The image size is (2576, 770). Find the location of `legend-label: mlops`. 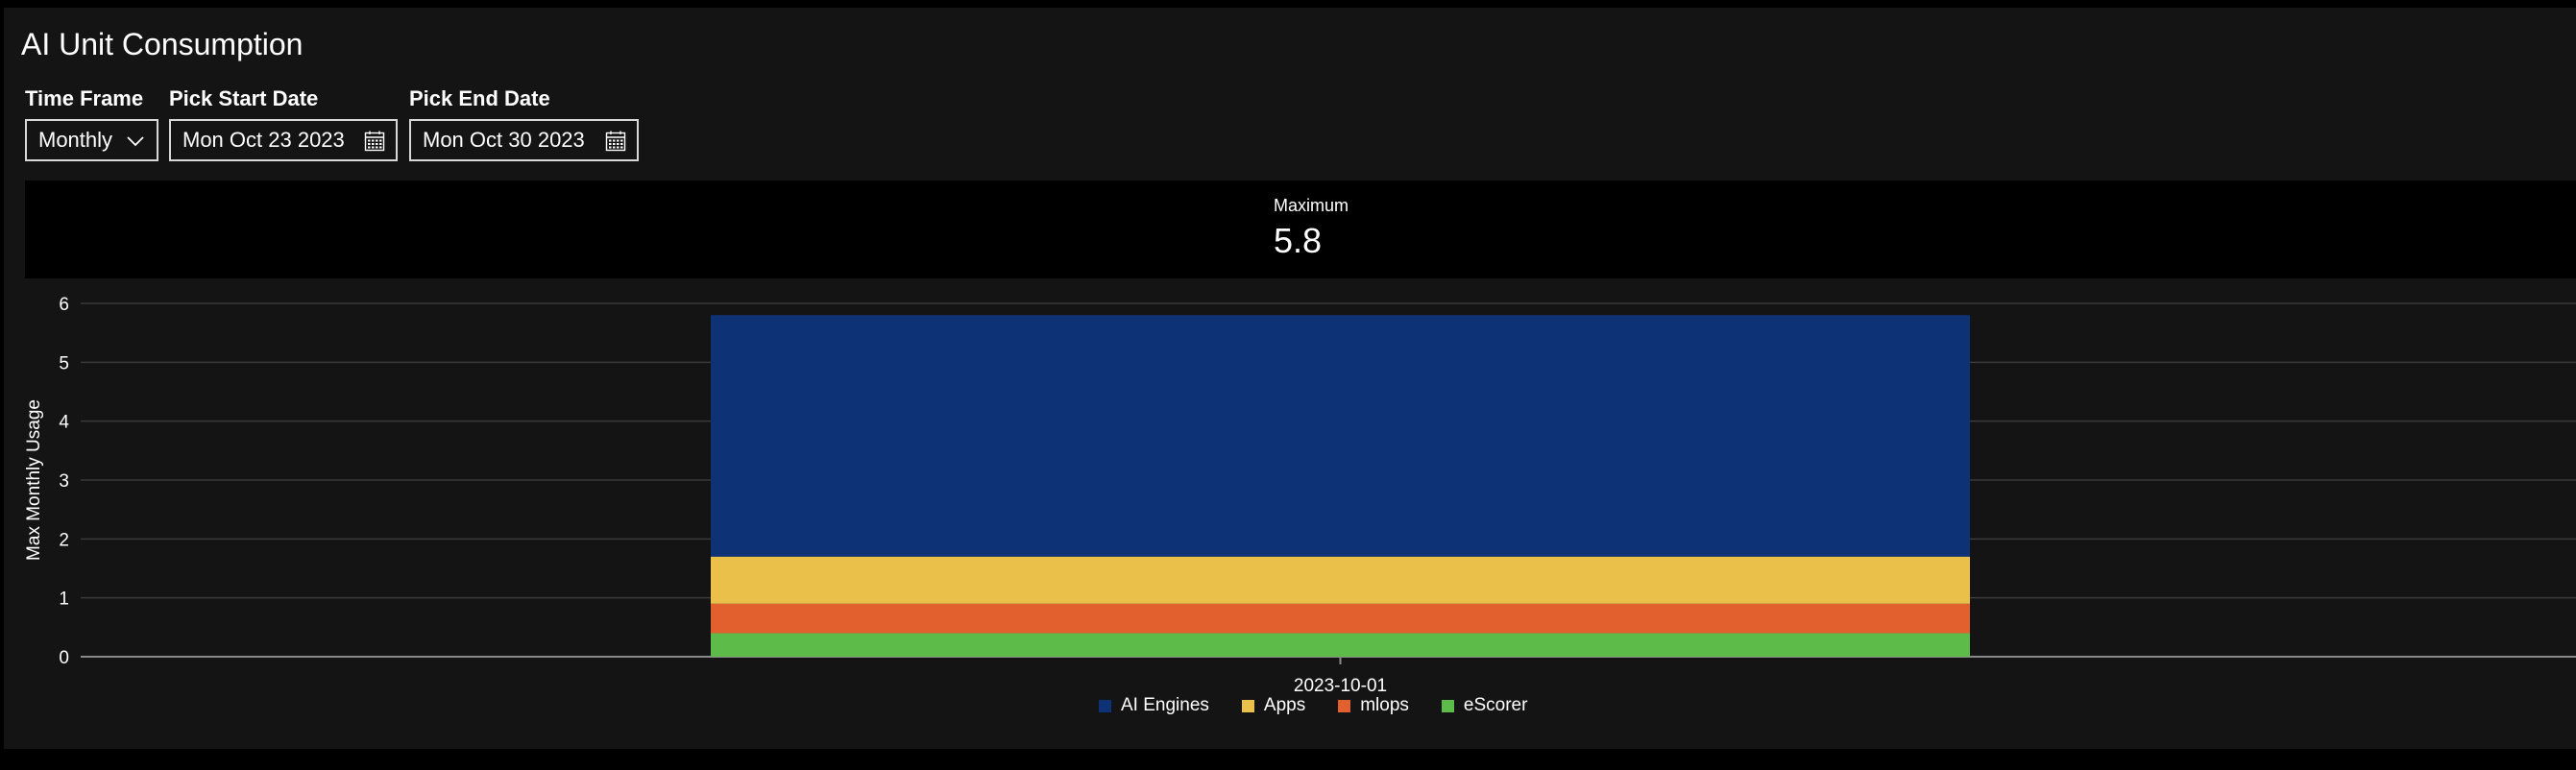

legend-label: mlops is located at coordinates (1384, 705).